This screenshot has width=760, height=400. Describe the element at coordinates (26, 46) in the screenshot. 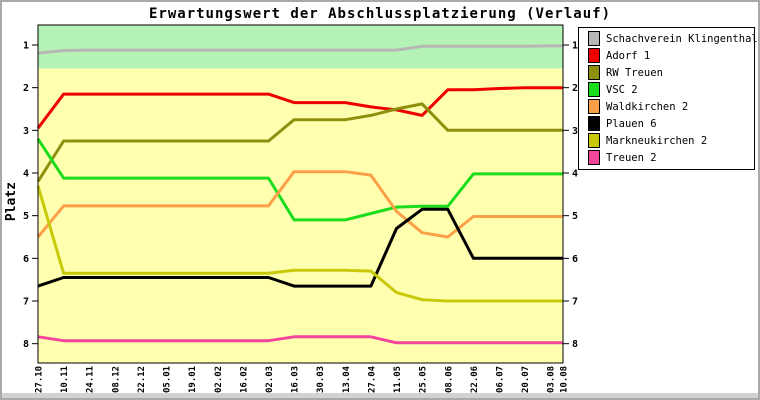

I see `y-tick-label-left: 1` at that location.